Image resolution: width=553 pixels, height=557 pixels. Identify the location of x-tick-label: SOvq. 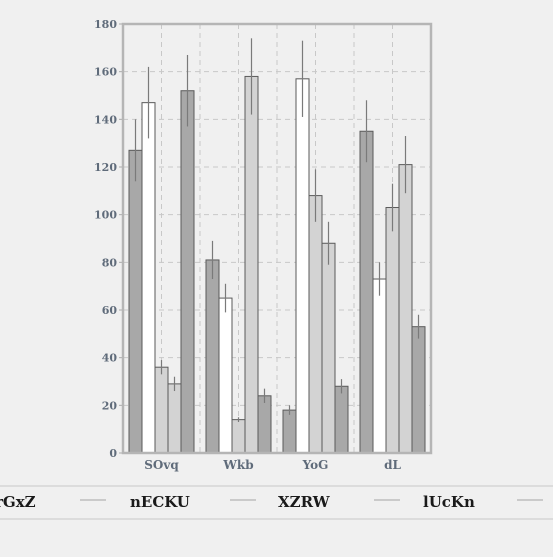
(161, 465).